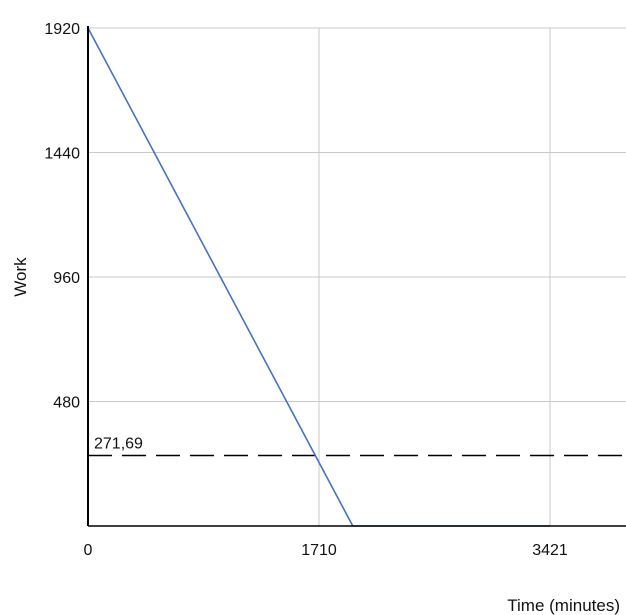  I want to click on y-tick-label-1920: 1920, so click(62, 29).